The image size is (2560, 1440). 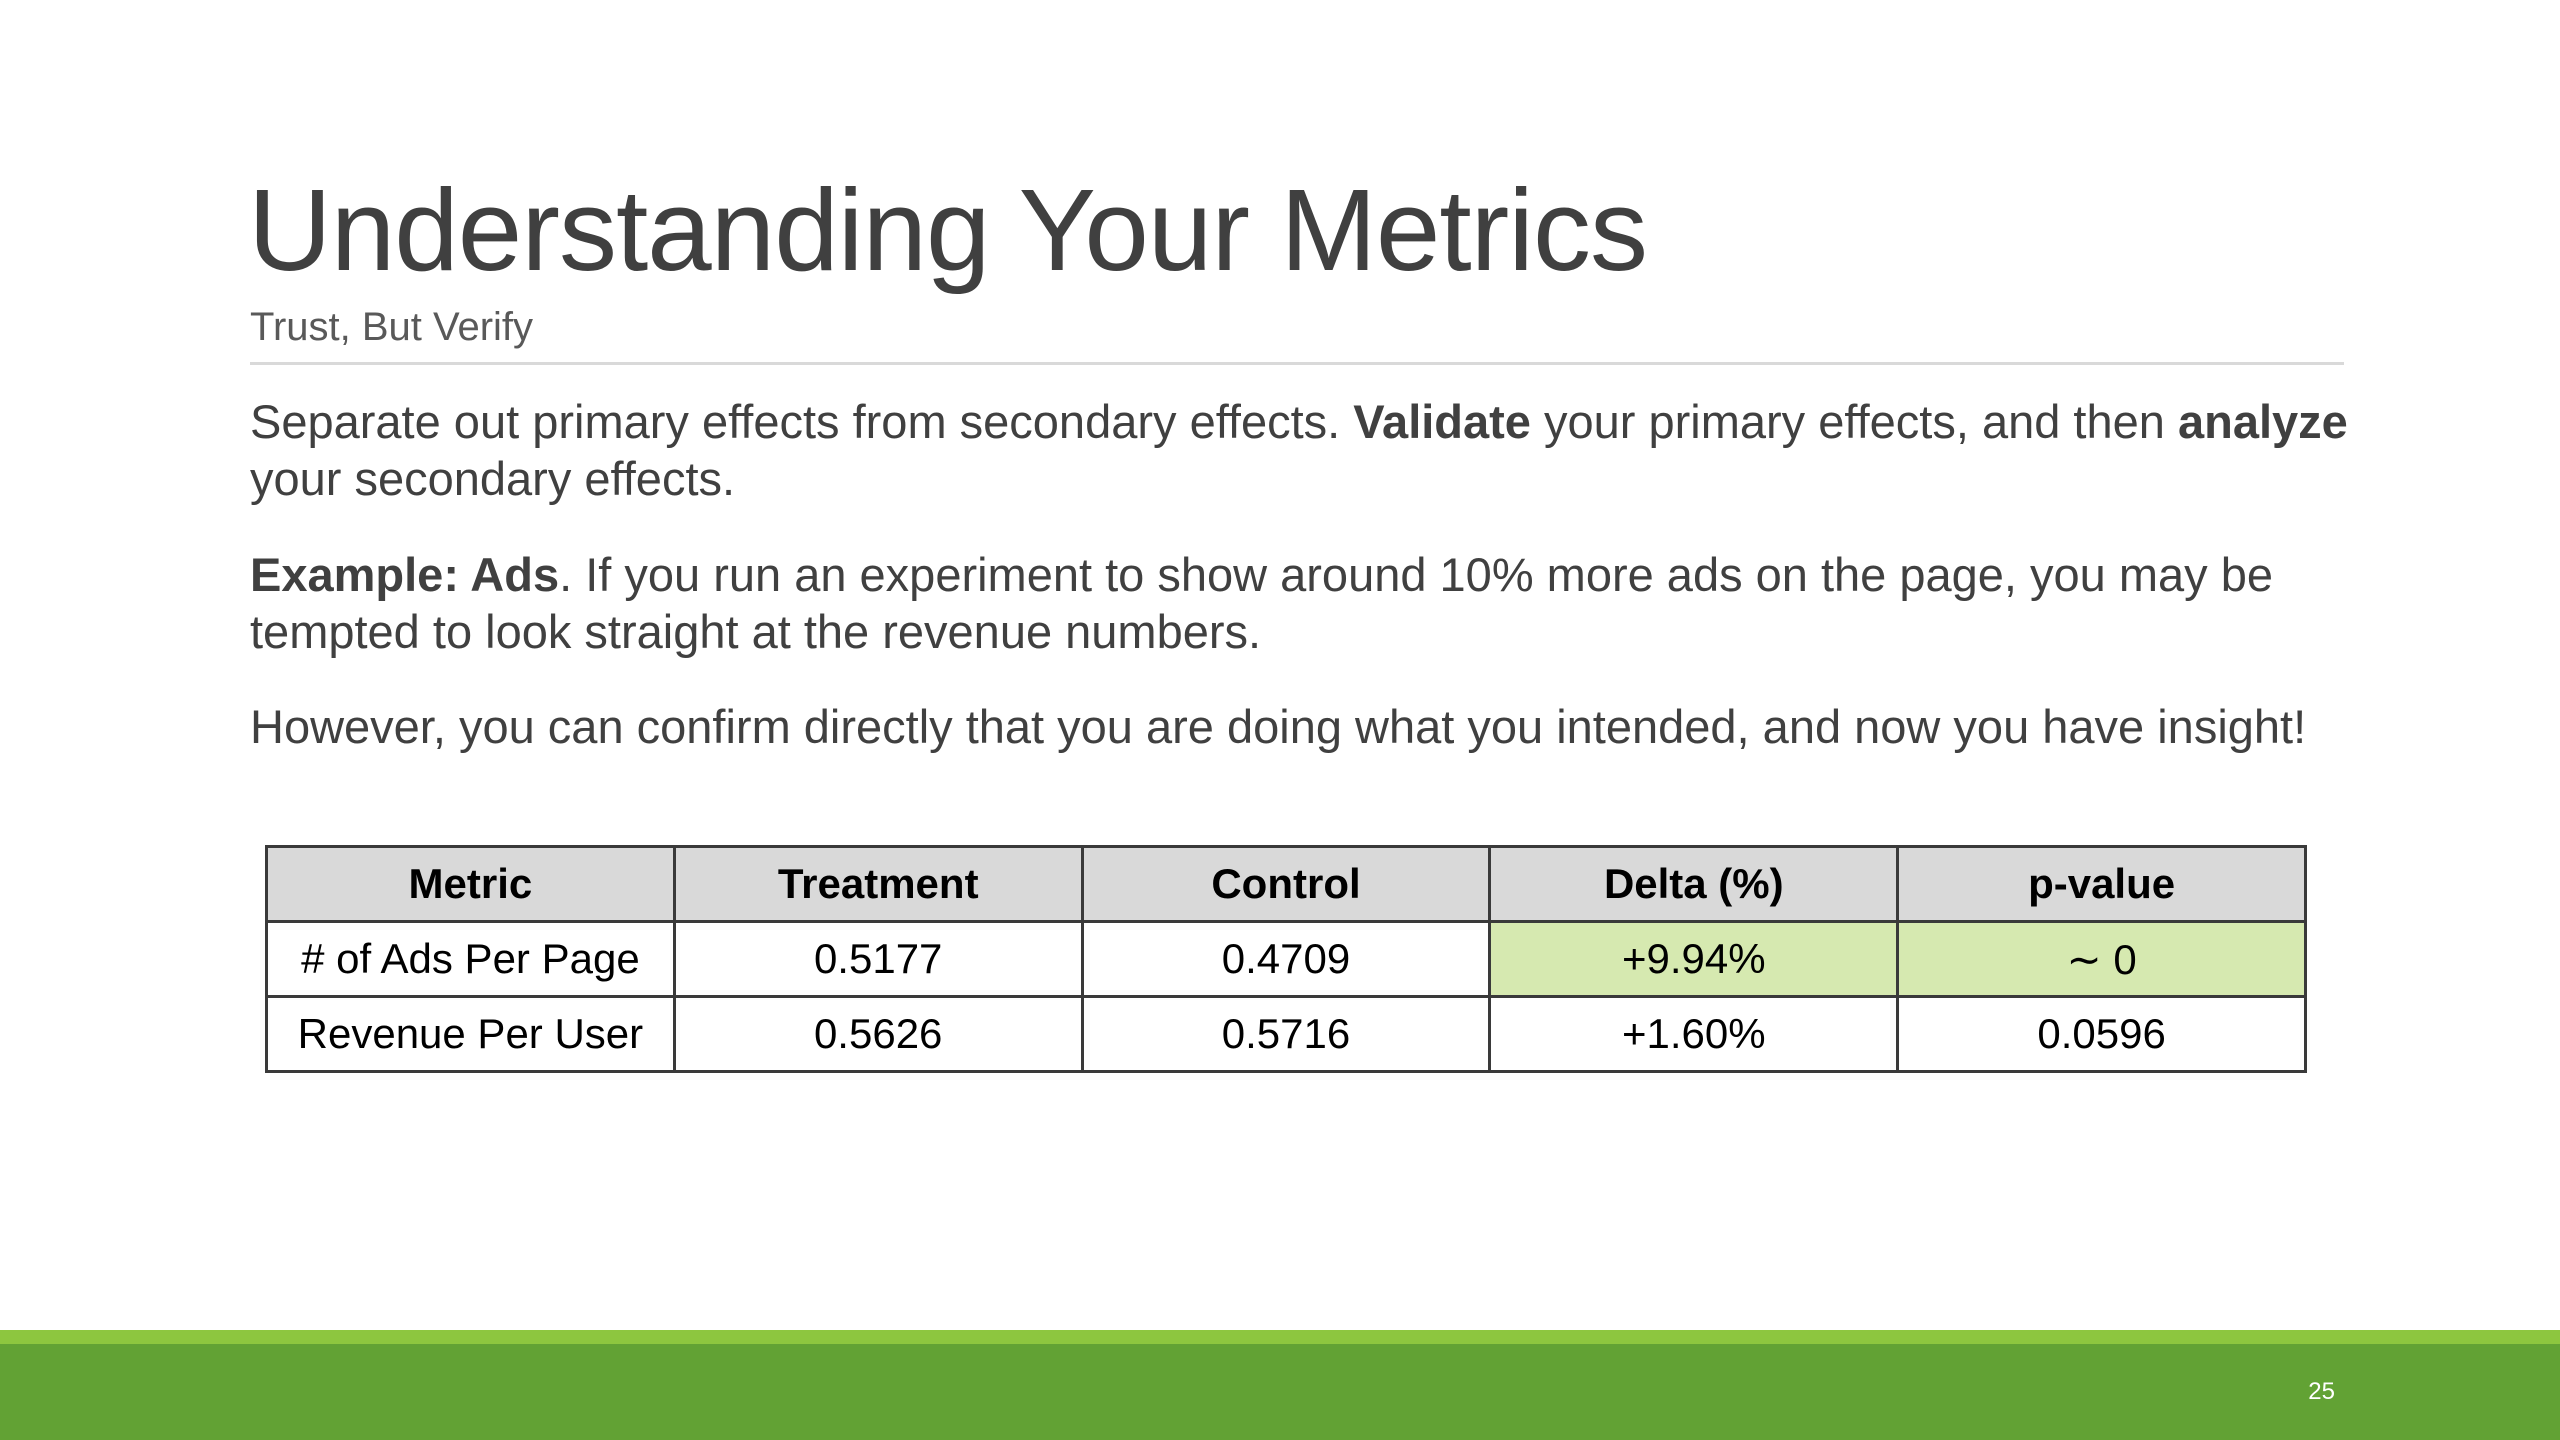 What do you see at coordinates (1694, 884) in the screenshot?
I see `header-delta: Delta (%)` at bounding box center [1694, 884].